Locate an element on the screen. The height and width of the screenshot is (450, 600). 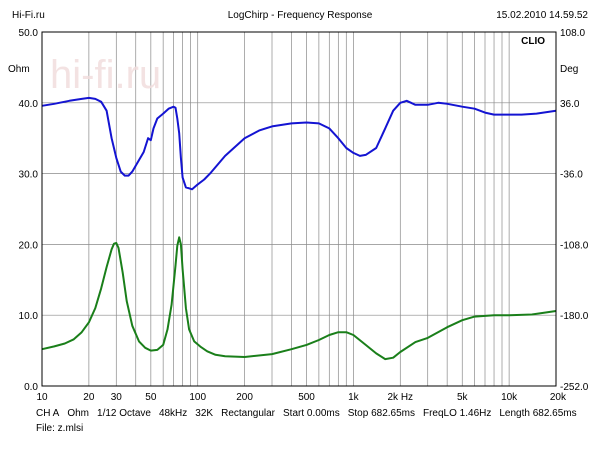
x-tick-label: 20 is located at coordinates (89, 397).